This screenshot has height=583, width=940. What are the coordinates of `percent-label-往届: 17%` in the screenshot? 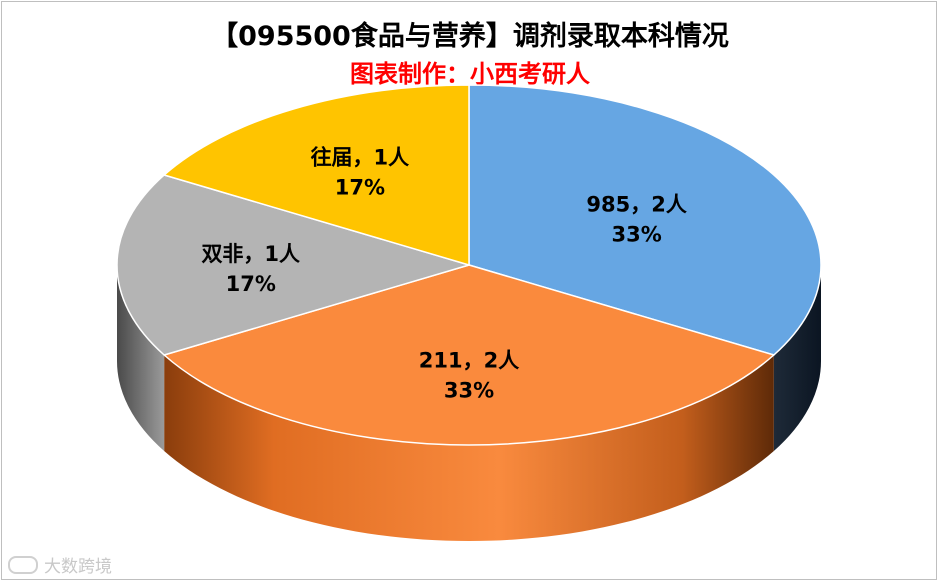 It's located at (360, 187).